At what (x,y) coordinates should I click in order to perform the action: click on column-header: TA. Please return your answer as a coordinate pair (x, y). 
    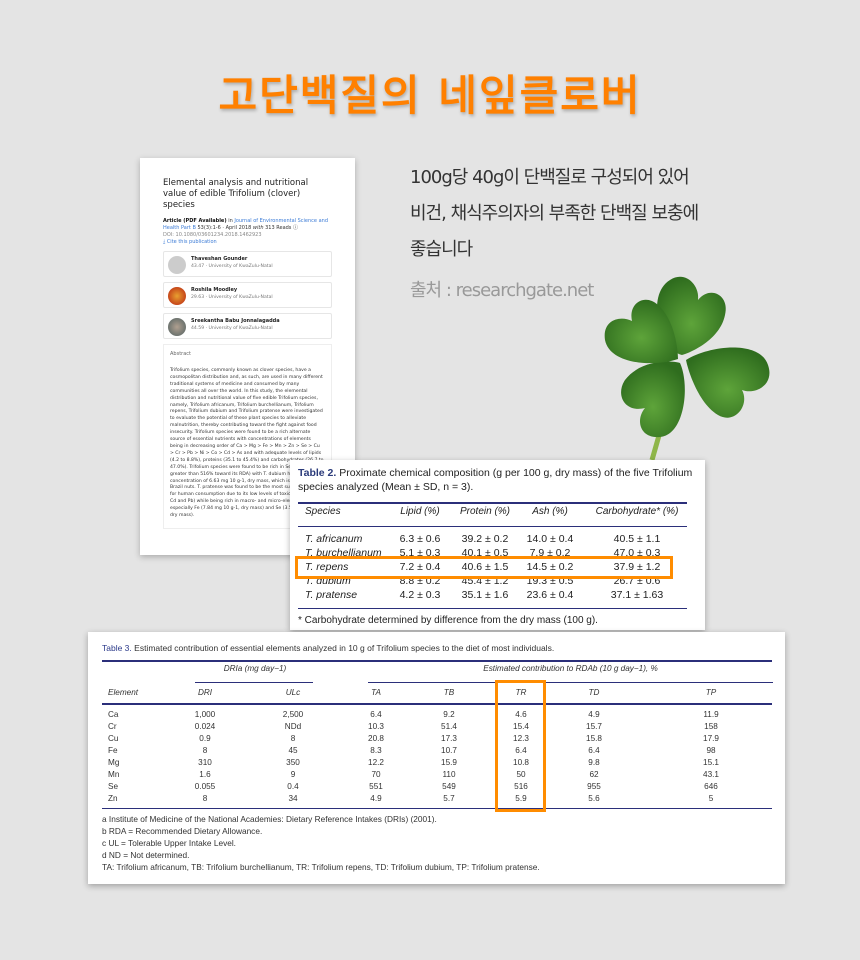
    Looking at the image, I should click on (376, 692).